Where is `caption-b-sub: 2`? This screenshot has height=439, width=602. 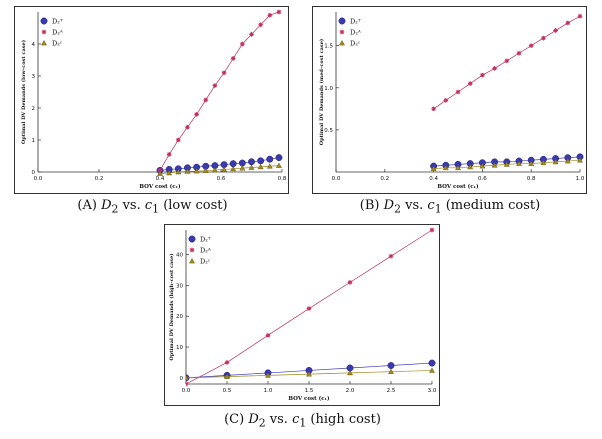
caption-b-sub: 2 is located at coordinates (397, 209).